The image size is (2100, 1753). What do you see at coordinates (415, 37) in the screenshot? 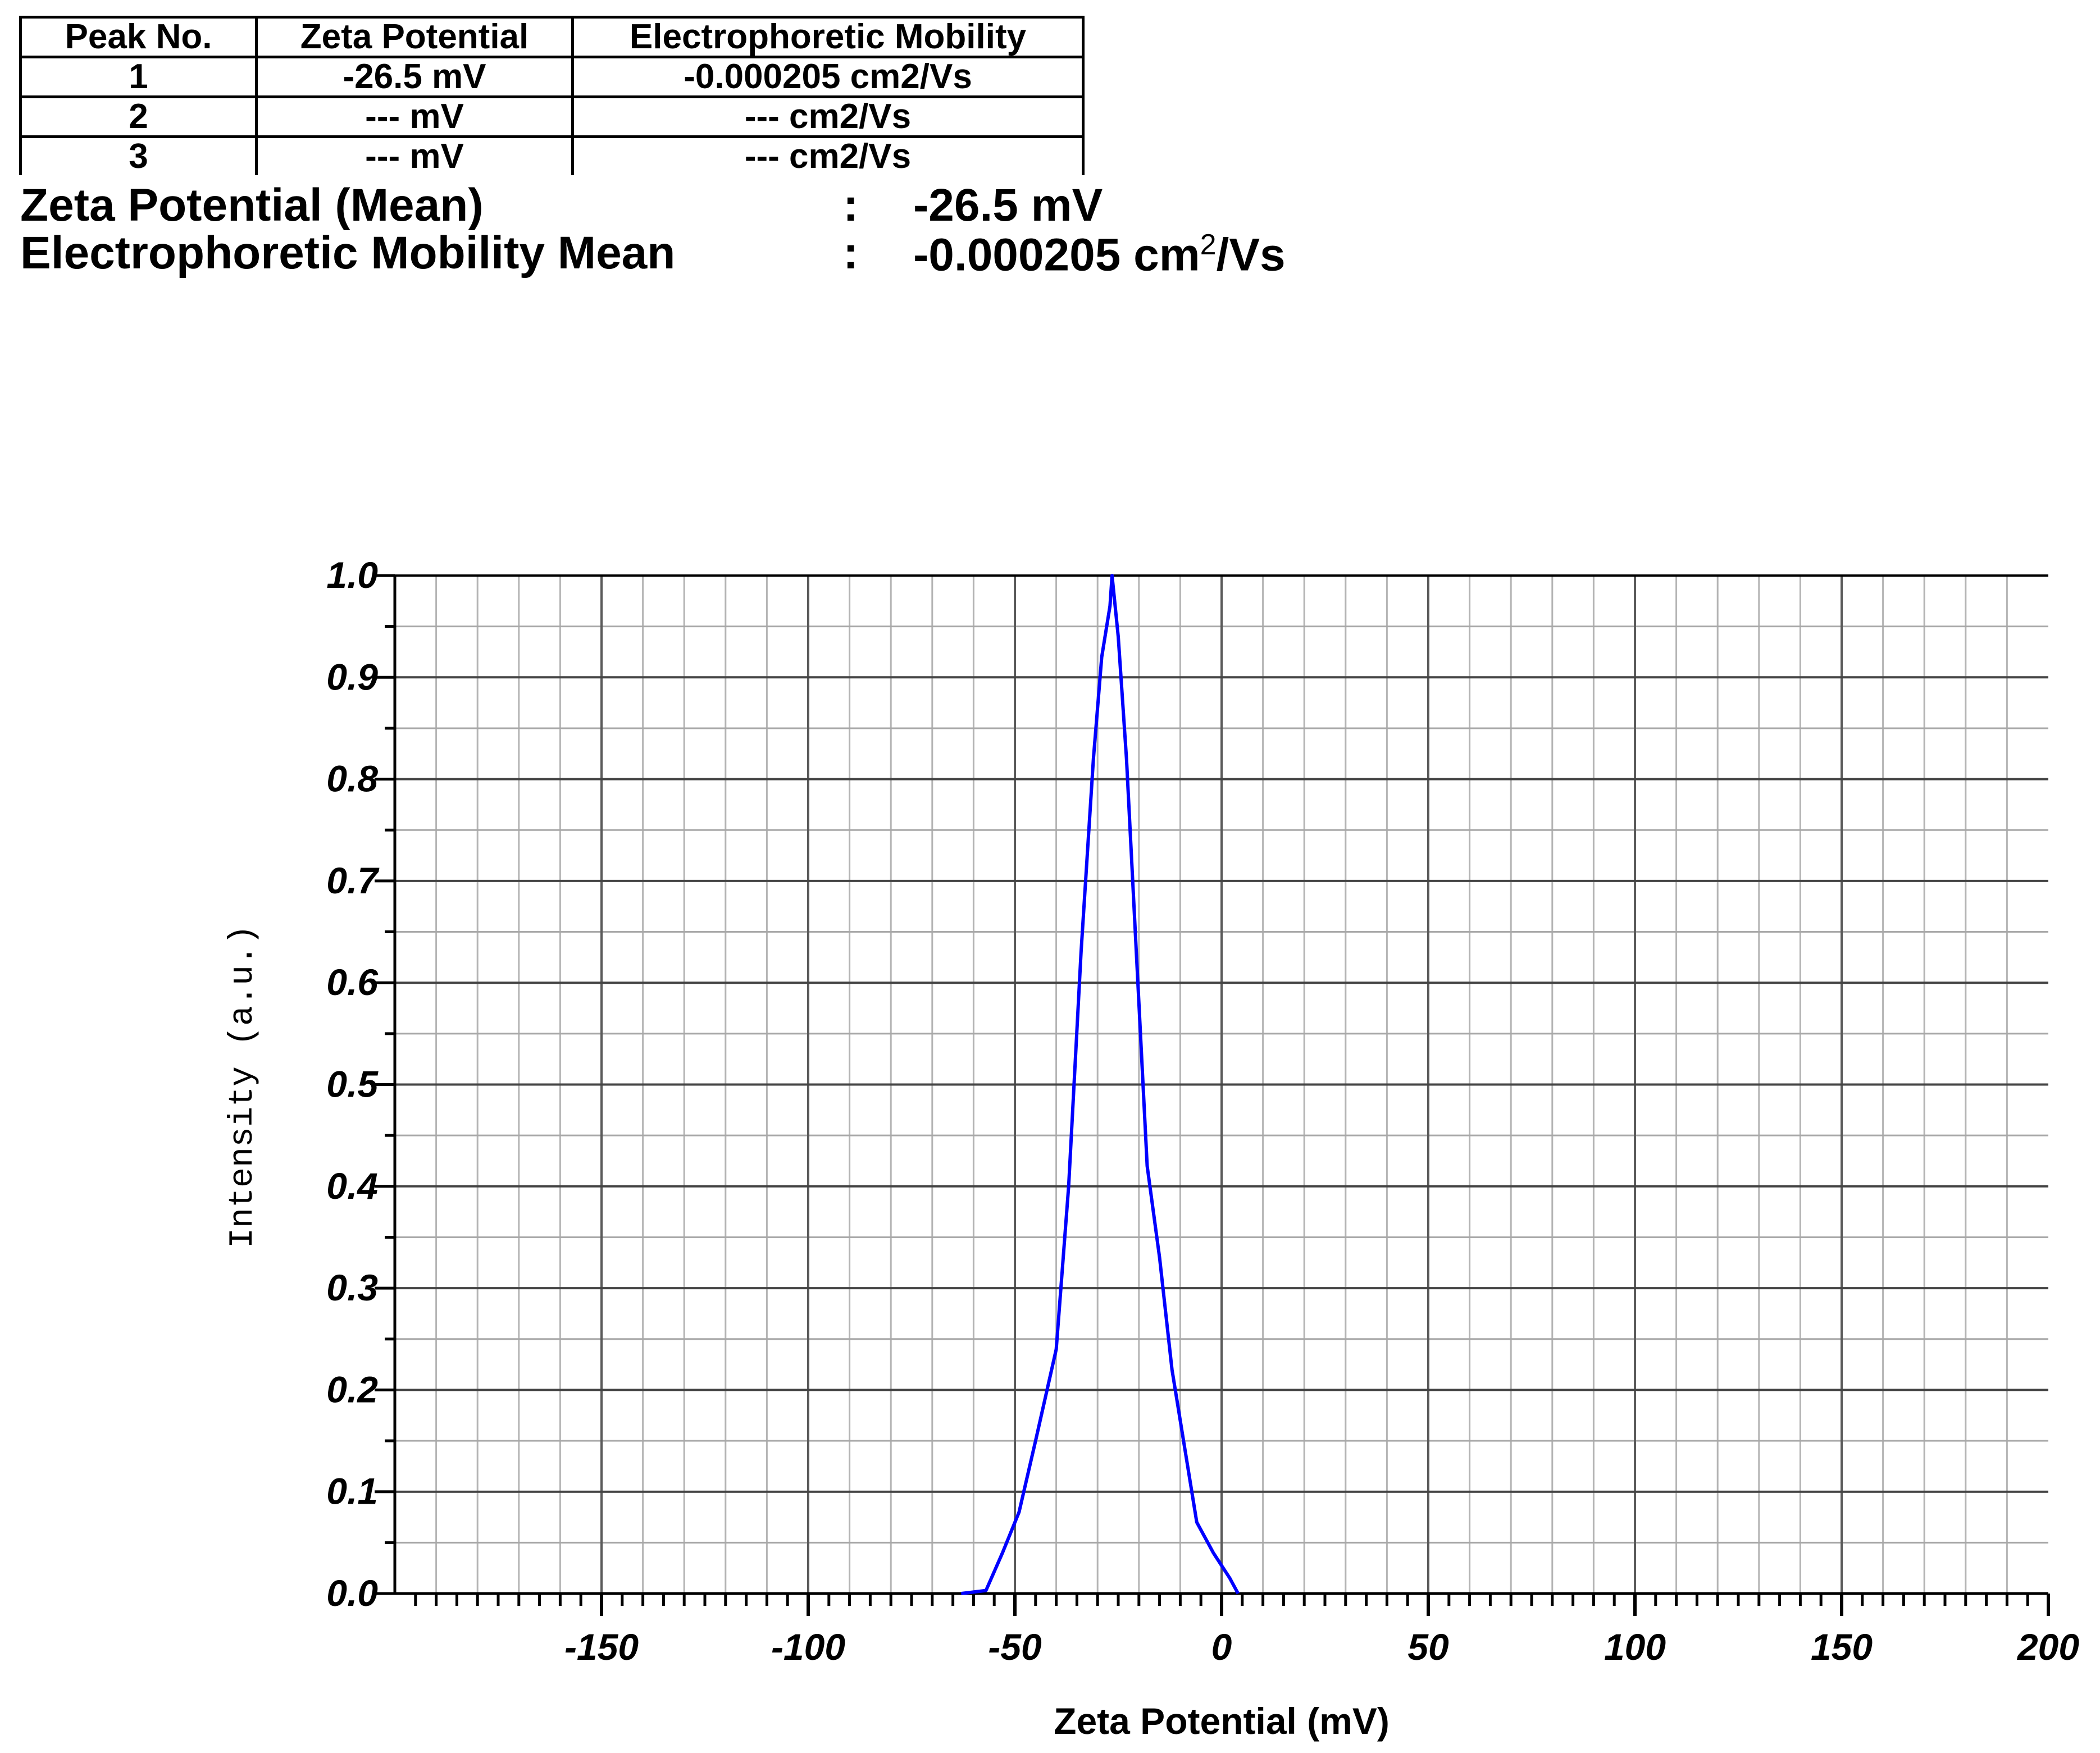
I see `header-zeta-potential: Zeta Potential` at bounding box center [415, 37].